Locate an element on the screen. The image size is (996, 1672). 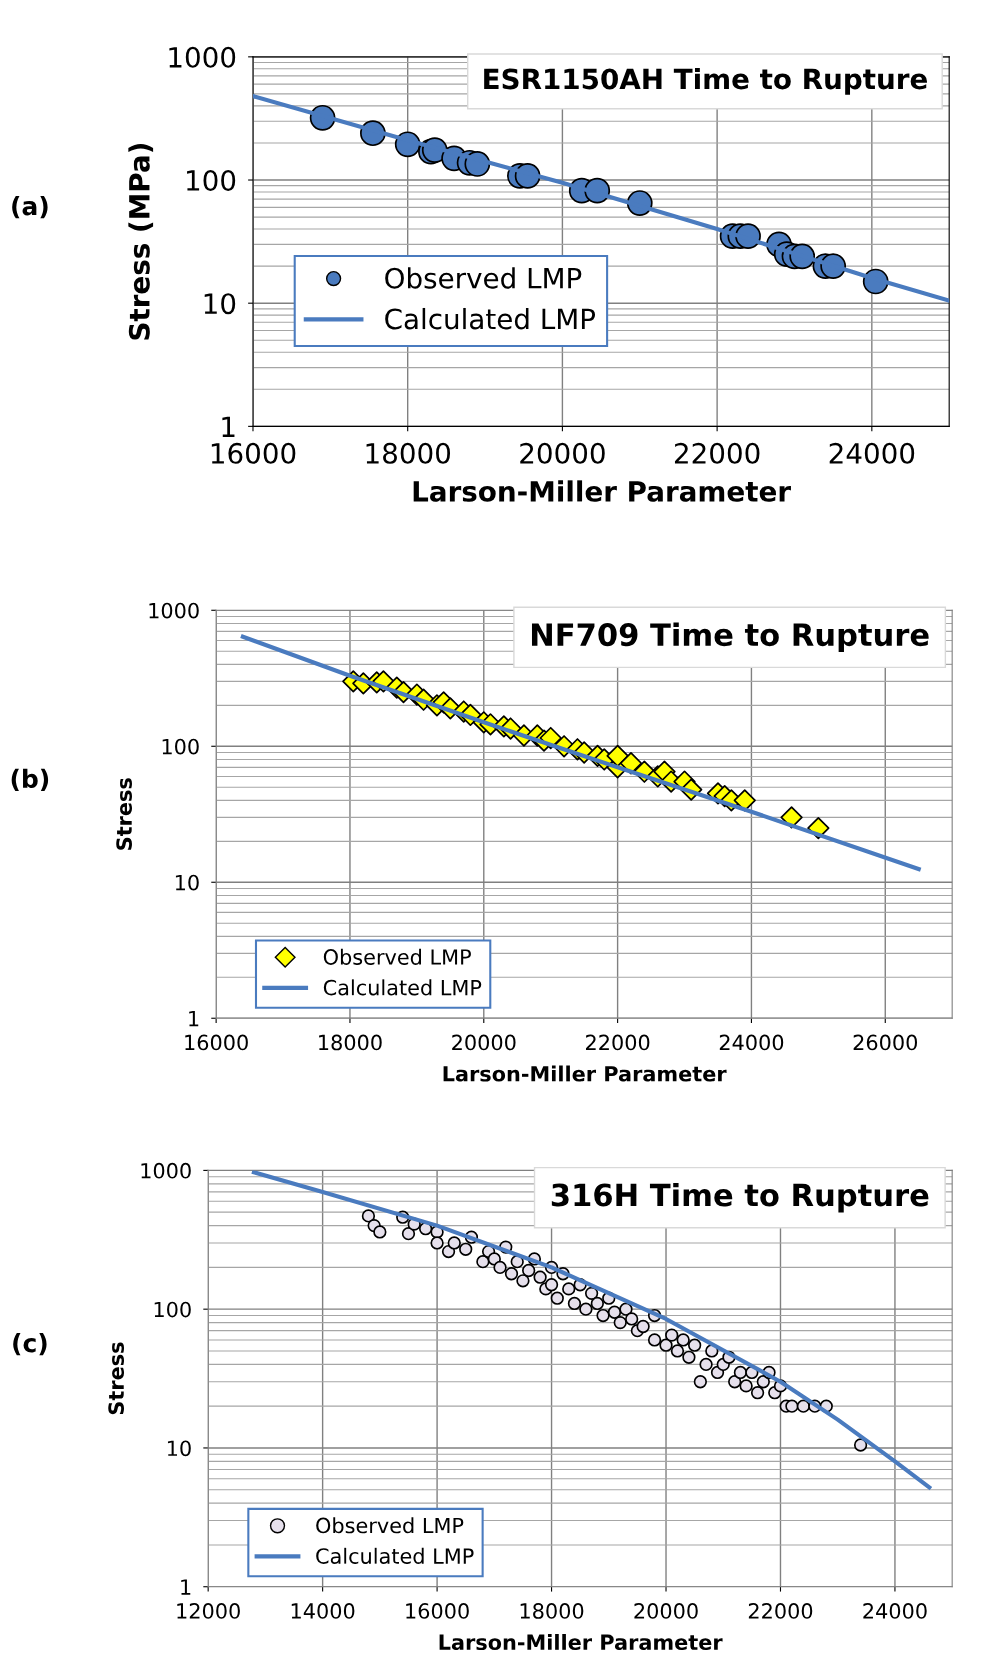
text: (b) is located at coordinates (30, 780).